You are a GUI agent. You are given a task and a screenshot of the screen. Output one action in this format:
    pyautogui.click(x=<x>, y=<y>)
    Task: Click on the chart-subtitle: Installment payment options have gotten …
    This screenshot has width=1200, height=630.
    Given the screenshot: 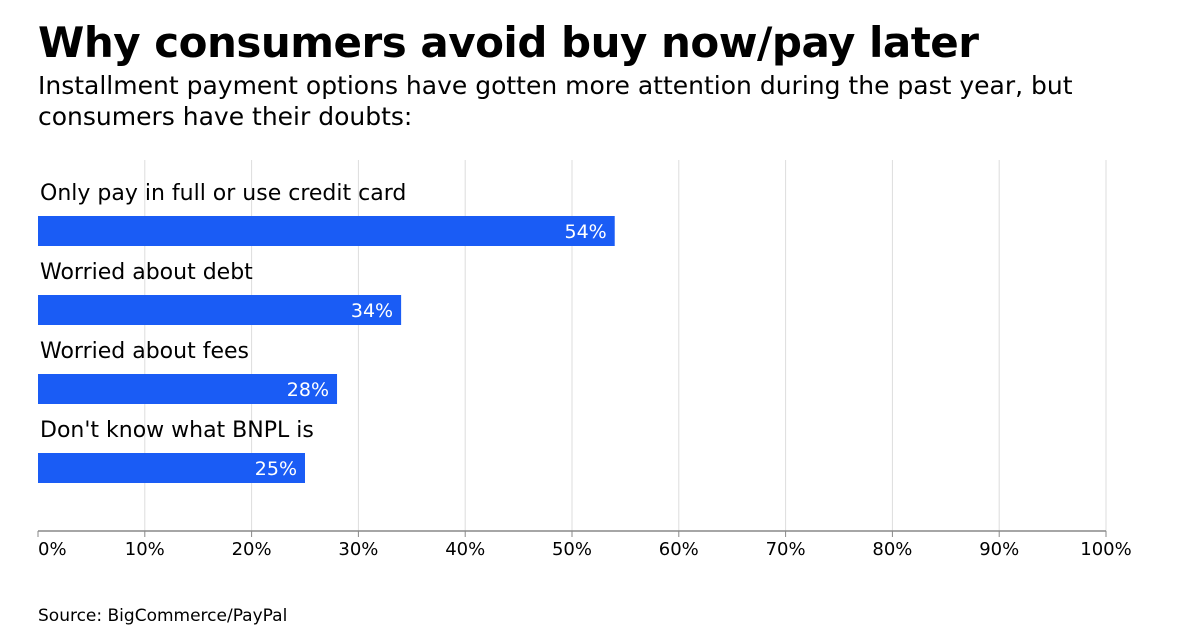 What is the action you would take?
    pyautogui.click(x=555, y=101)
    